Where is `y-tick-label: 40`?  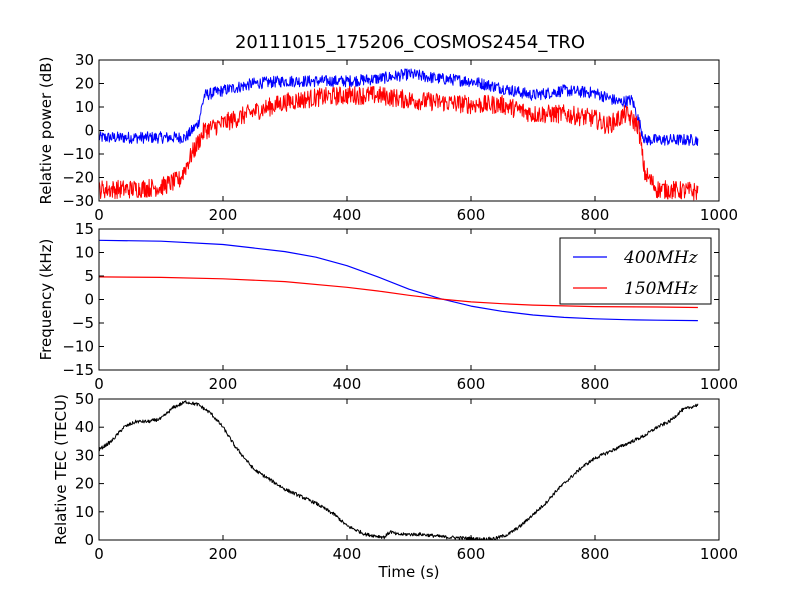 y-tick-label: 40 is located at coordinates (84, 427).